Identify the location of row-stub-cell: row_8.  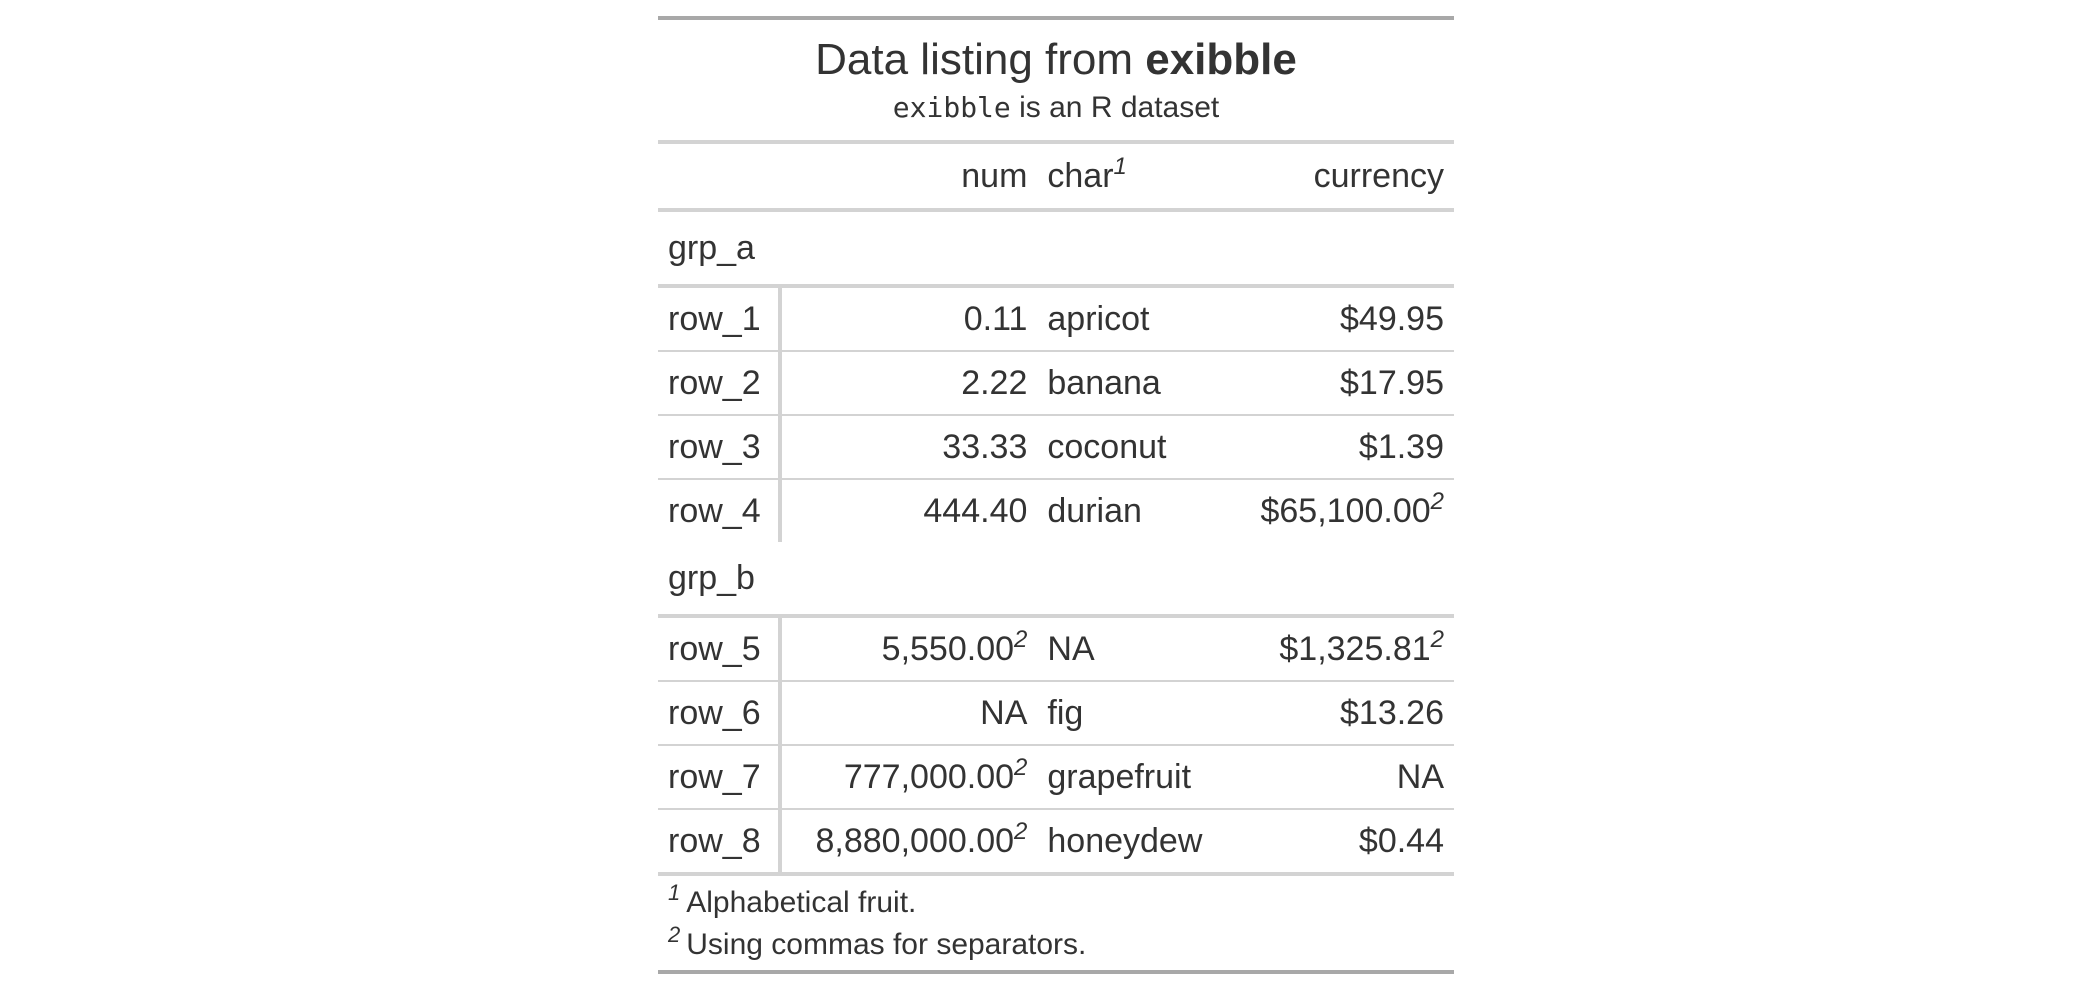
(720, 841).